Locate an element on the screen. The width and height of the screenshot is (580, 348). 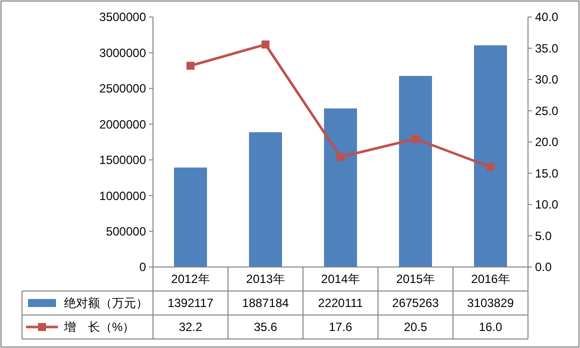
y-tick-label: 2500000 is located at coordinates (122, 89).